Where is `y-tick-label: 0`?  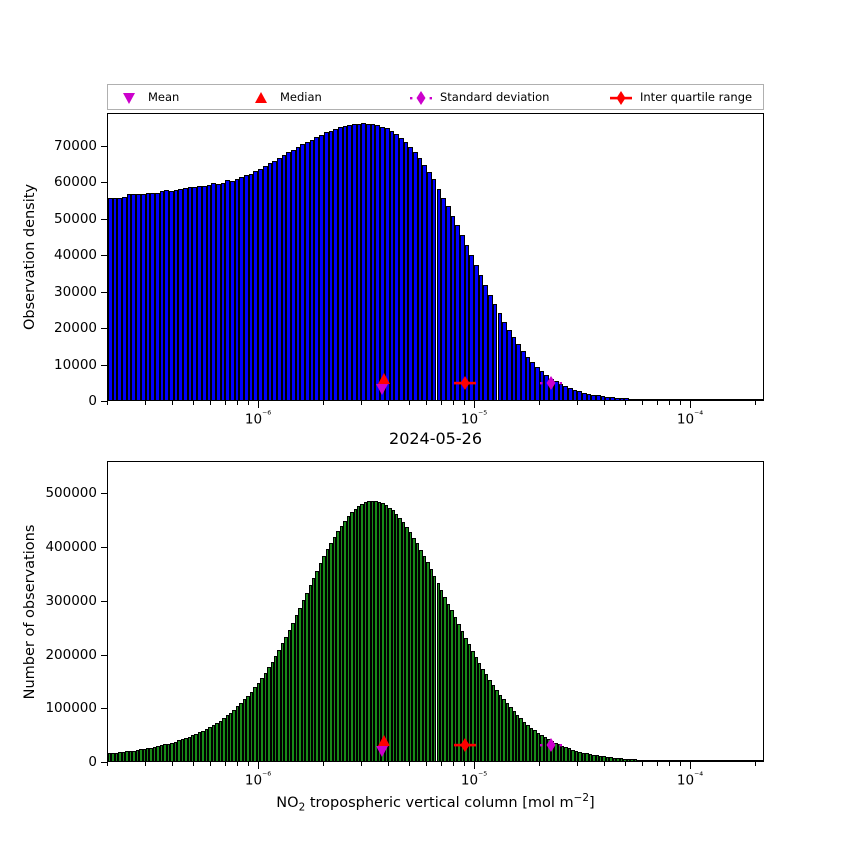
y-tick-label: 0 is located at coordinates (92, 762).